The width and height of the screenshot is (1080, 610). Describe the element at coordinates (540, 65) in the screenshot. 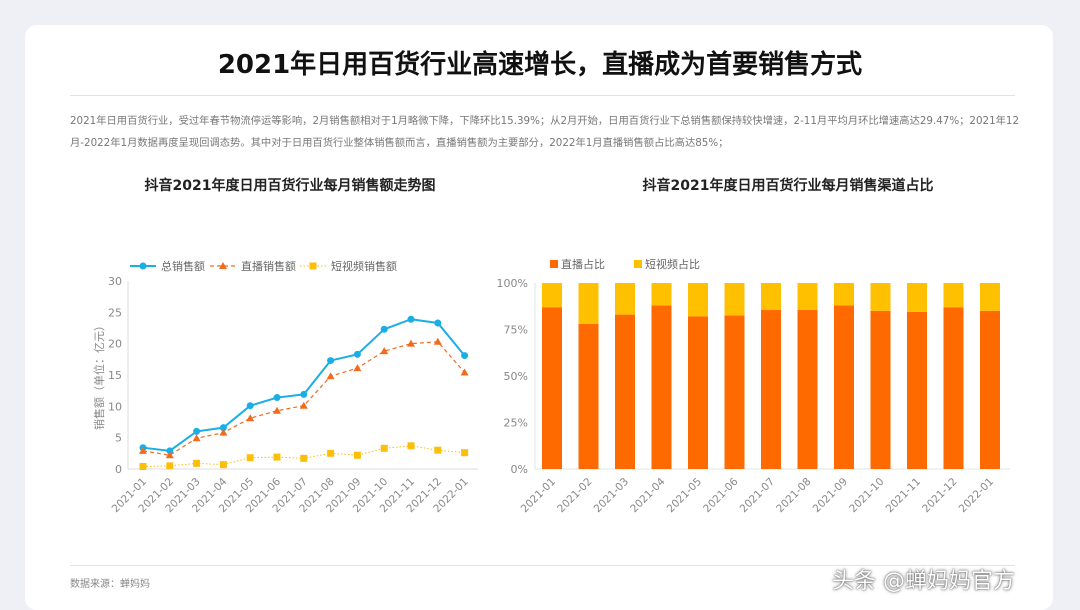

I see `page-title: 2021年日用百货行业高速增长，直播成为首要销售方式` at that location.